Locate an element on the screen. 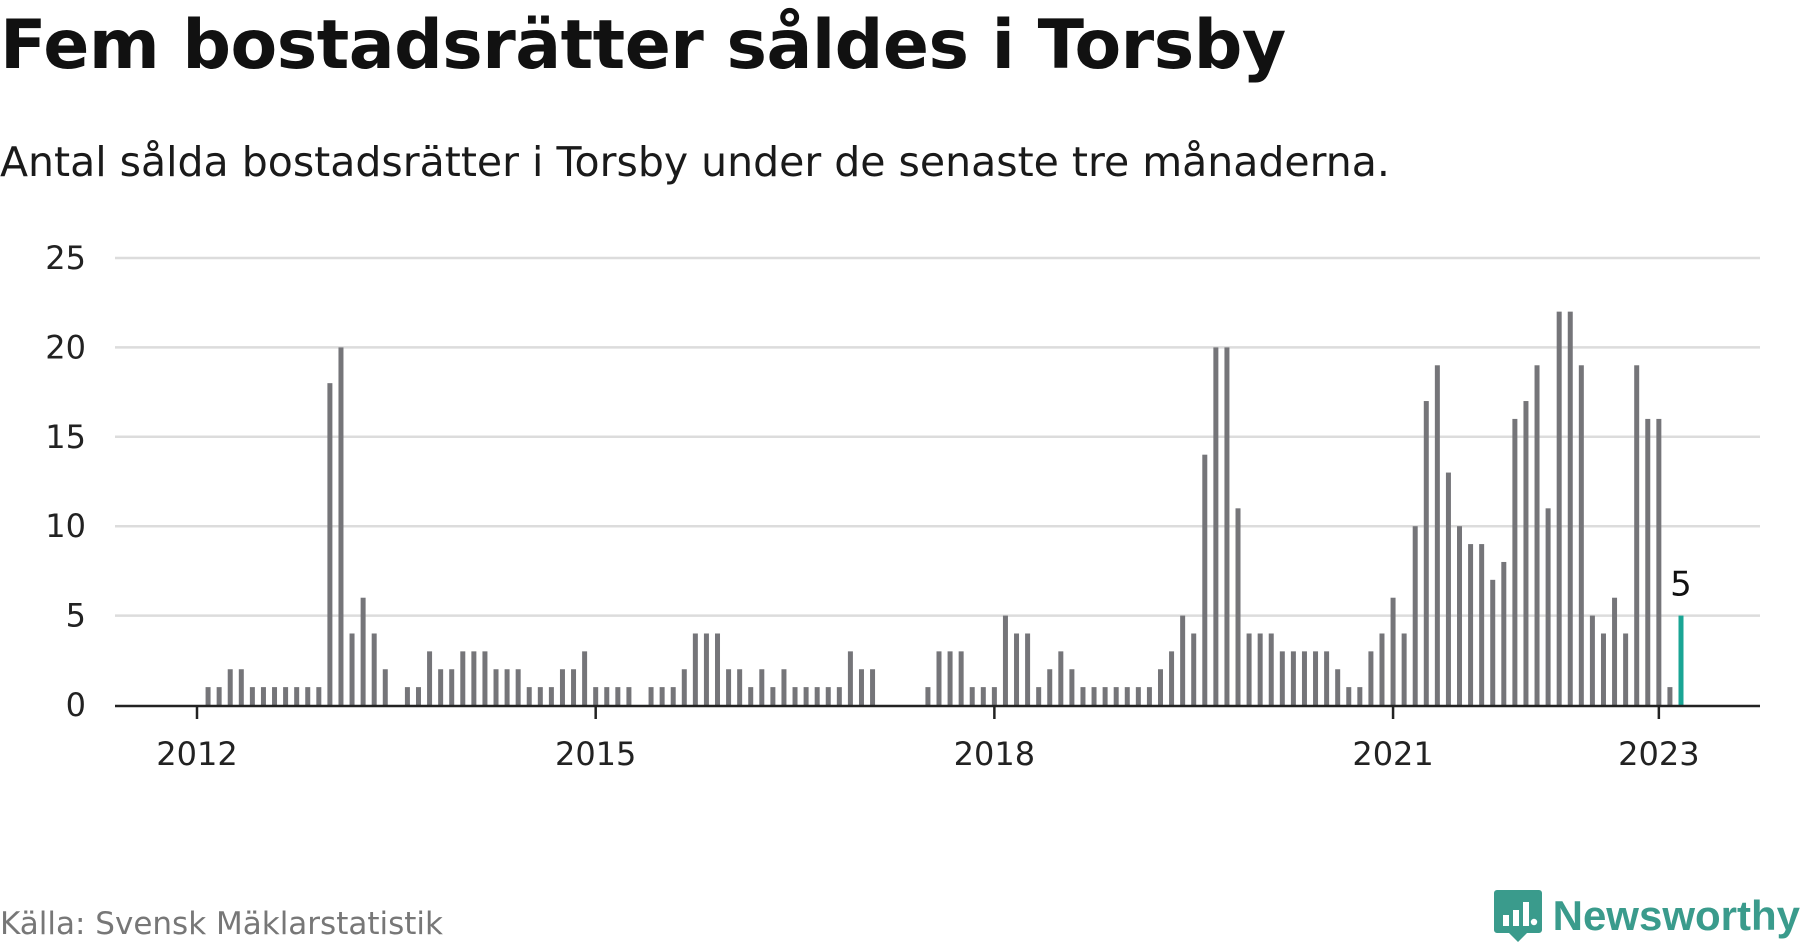 Image resolution: width=1800 pixels, height=948 pixels. x-tick-label: 2012 is located at coordinates (196, 754).